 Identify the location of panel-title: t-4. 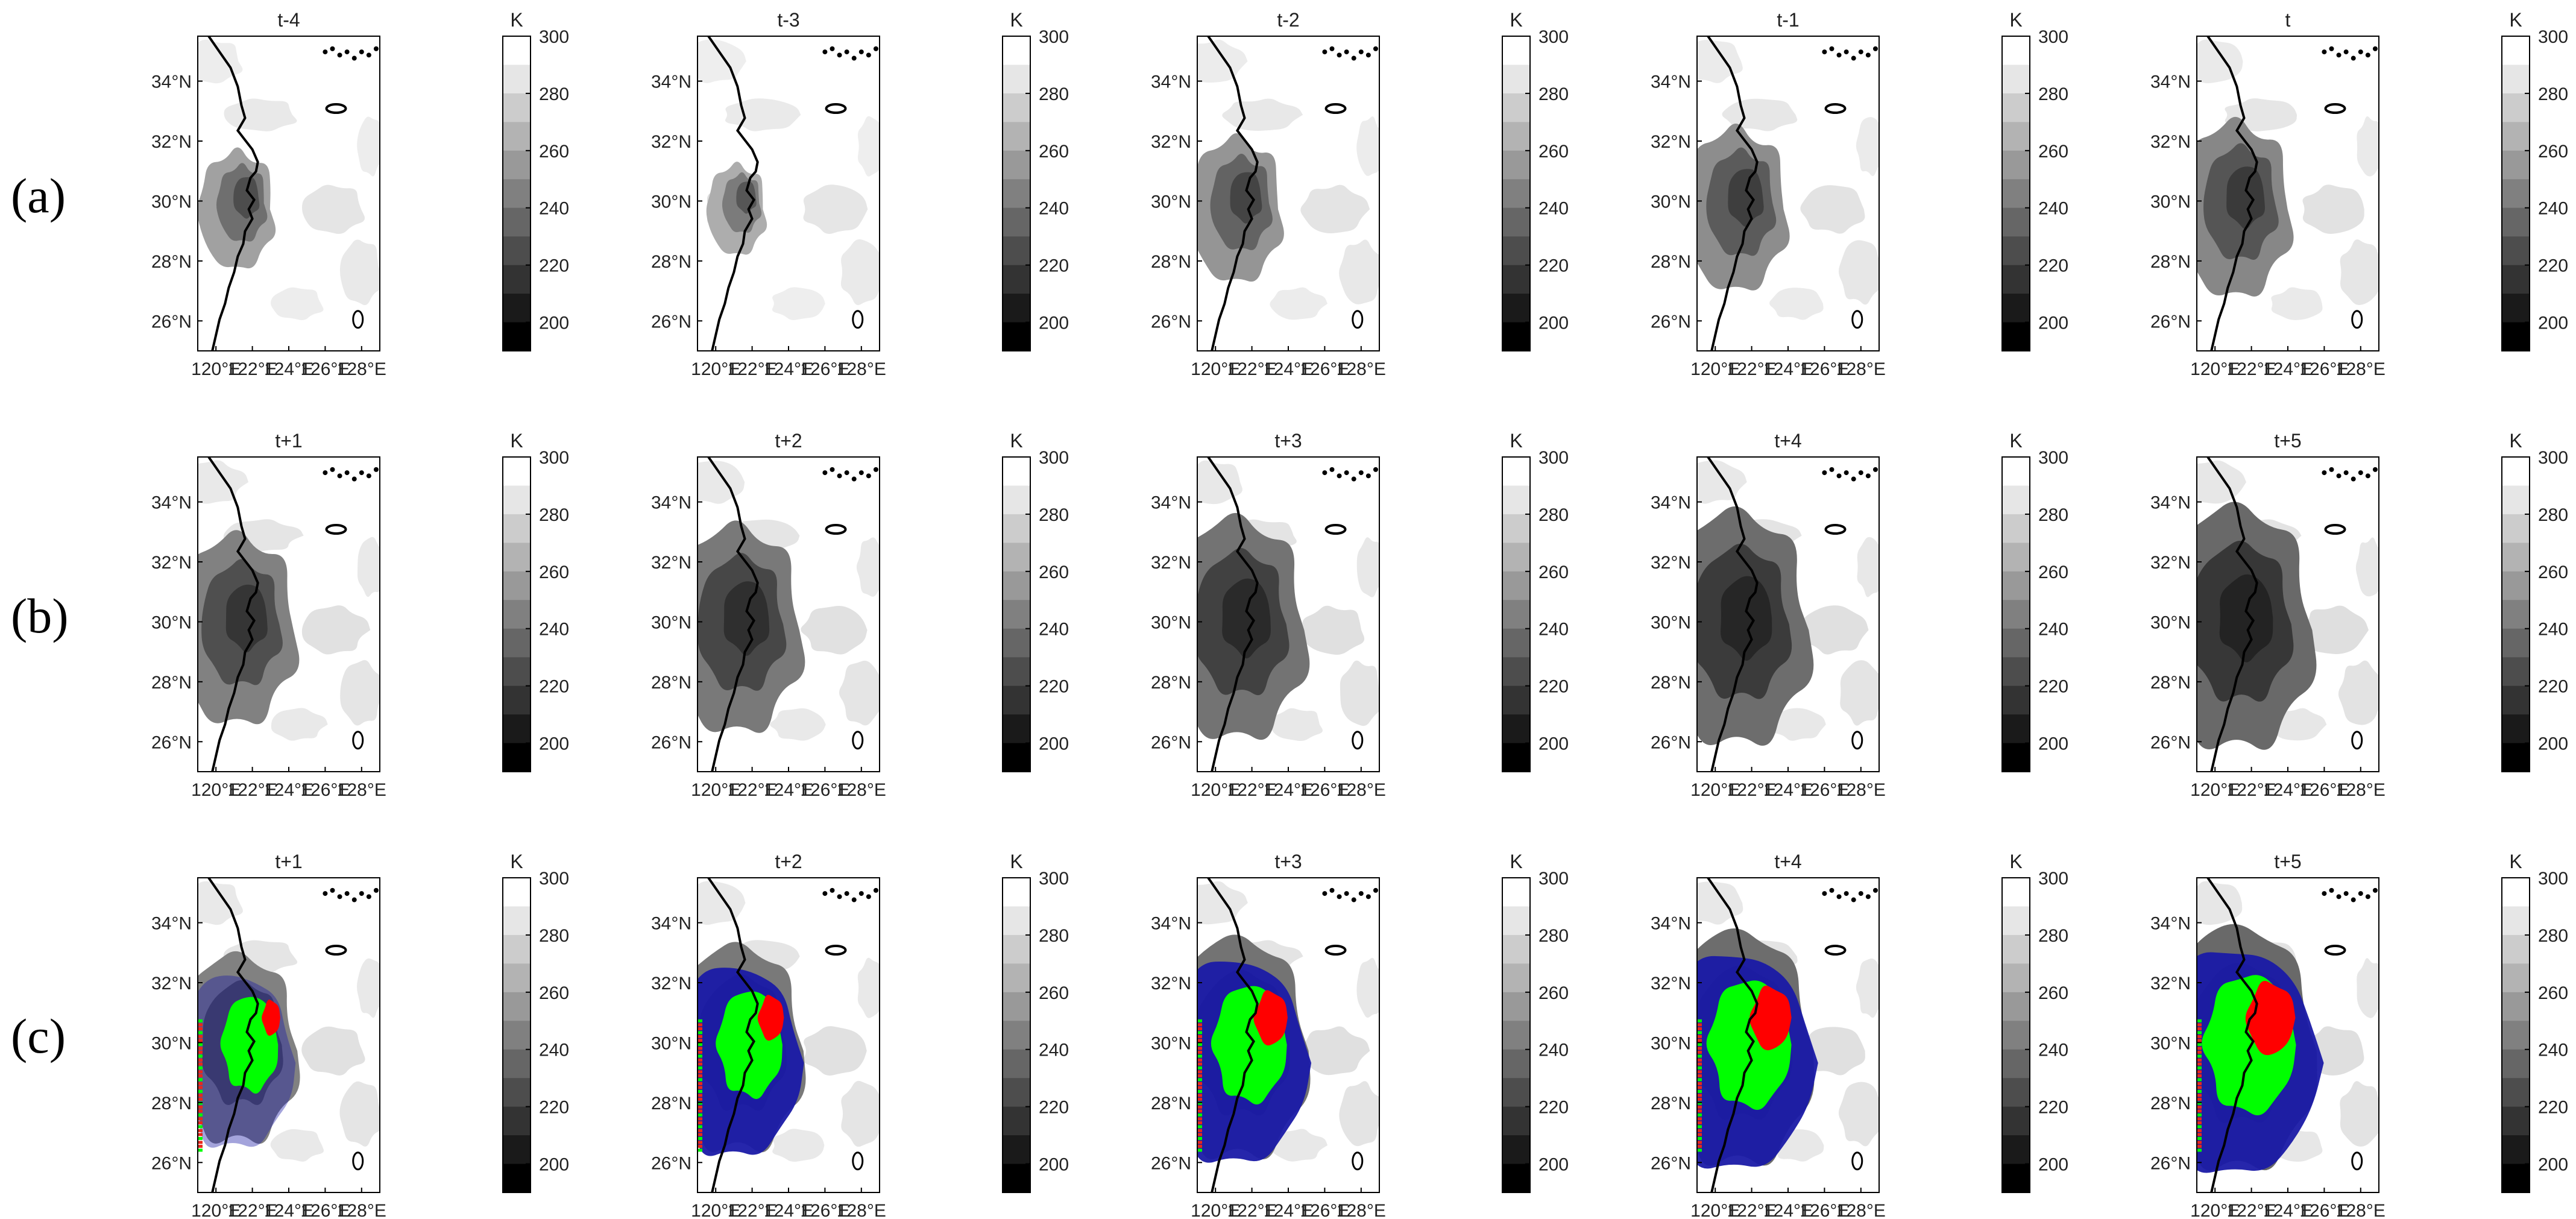
(288, 20).